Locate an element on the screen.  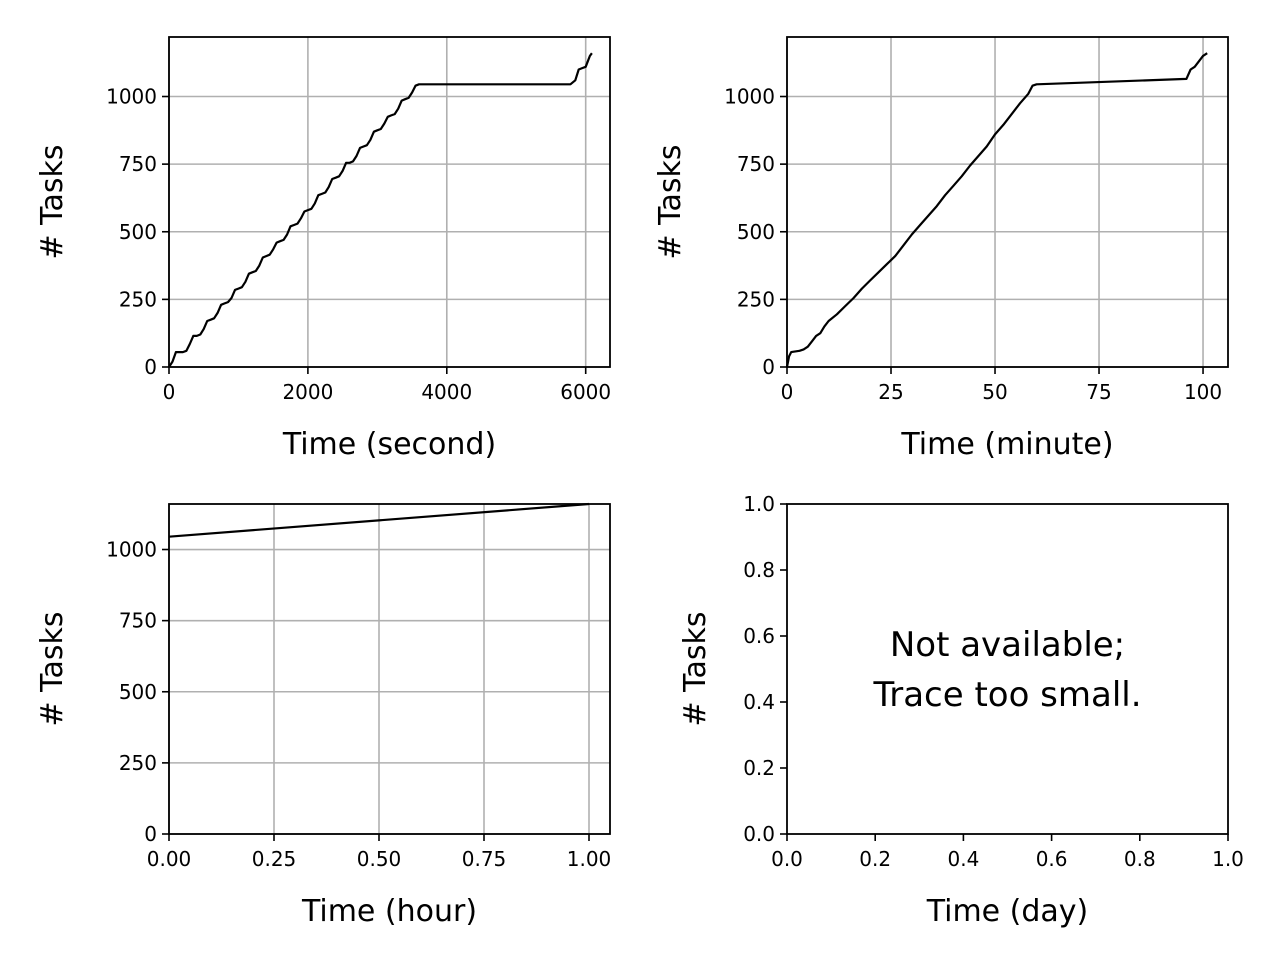
x-tick-label: 0.4 is located at coordinates (963, 859).